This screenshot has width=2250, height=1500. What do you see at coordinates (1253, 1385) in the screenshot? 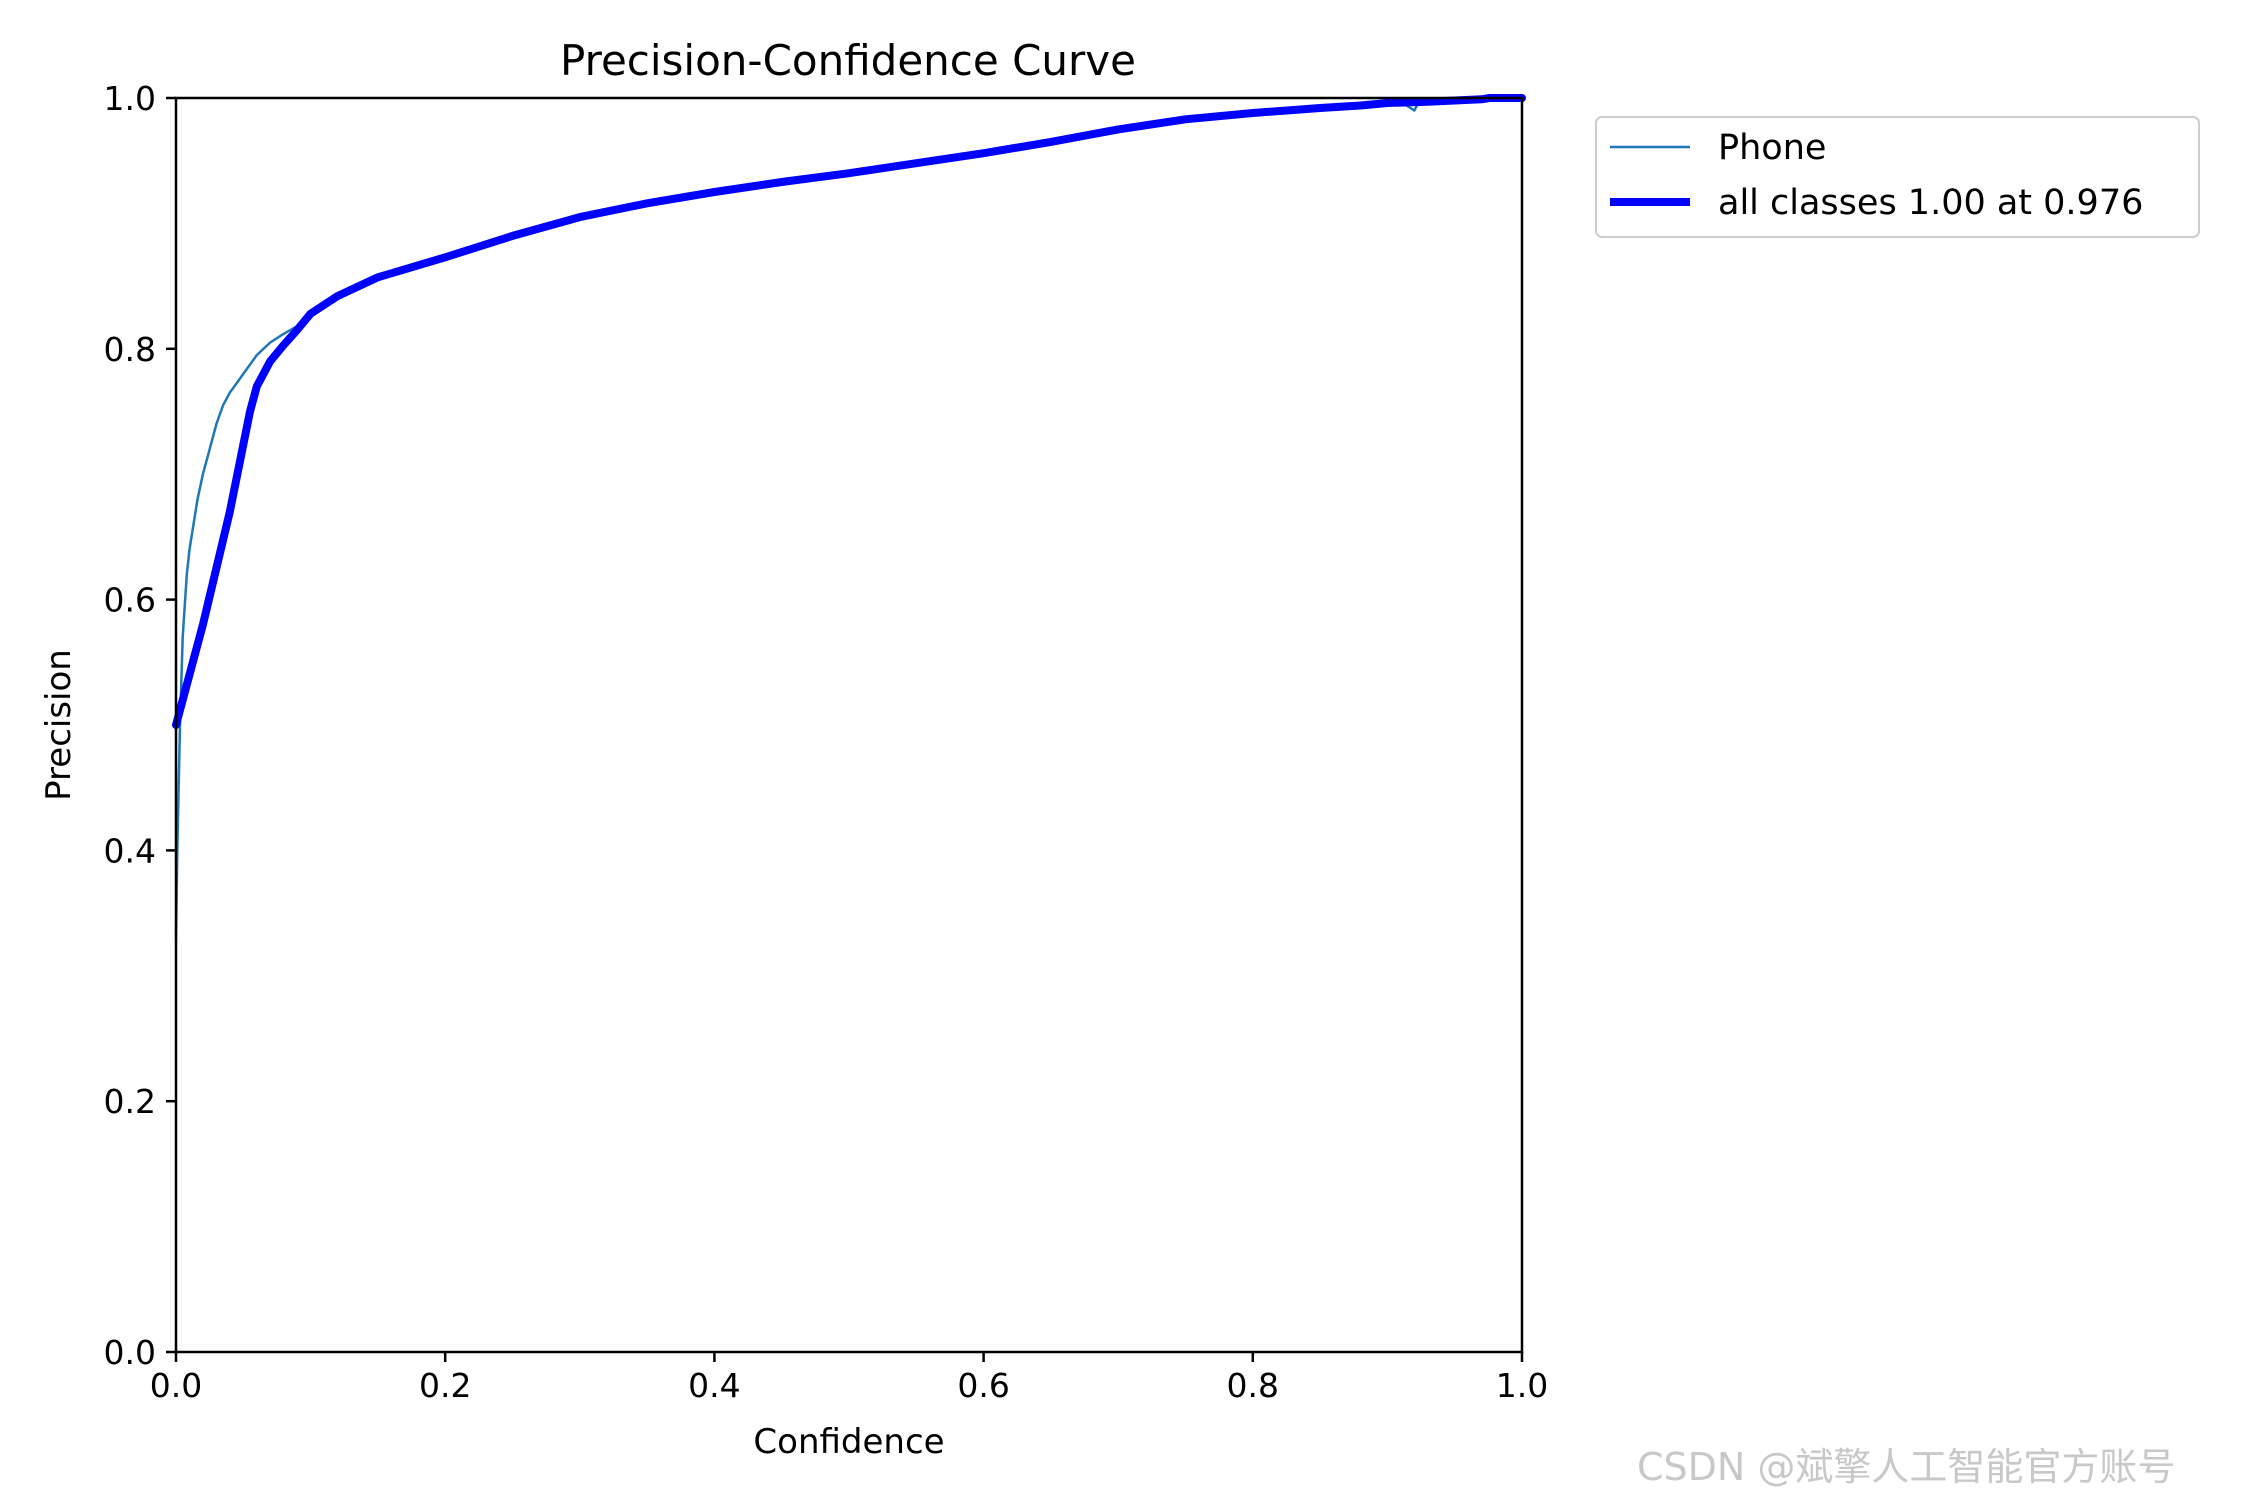
I see `x-tick-label: 0.8` at bounding box center [1253, 1385].